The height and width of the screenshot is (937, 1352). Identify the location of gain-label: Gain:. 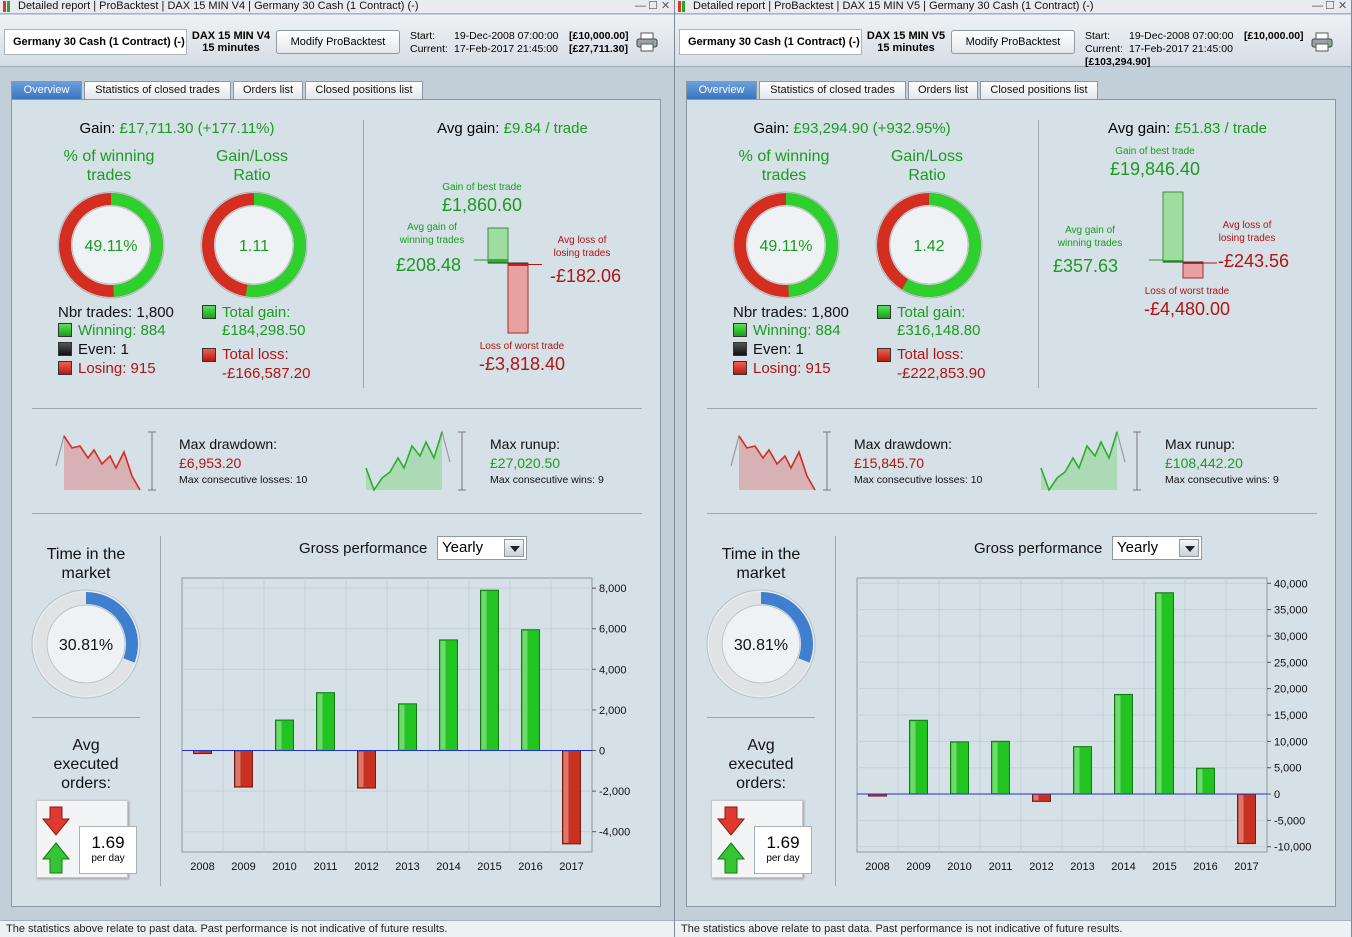
(771, 128).